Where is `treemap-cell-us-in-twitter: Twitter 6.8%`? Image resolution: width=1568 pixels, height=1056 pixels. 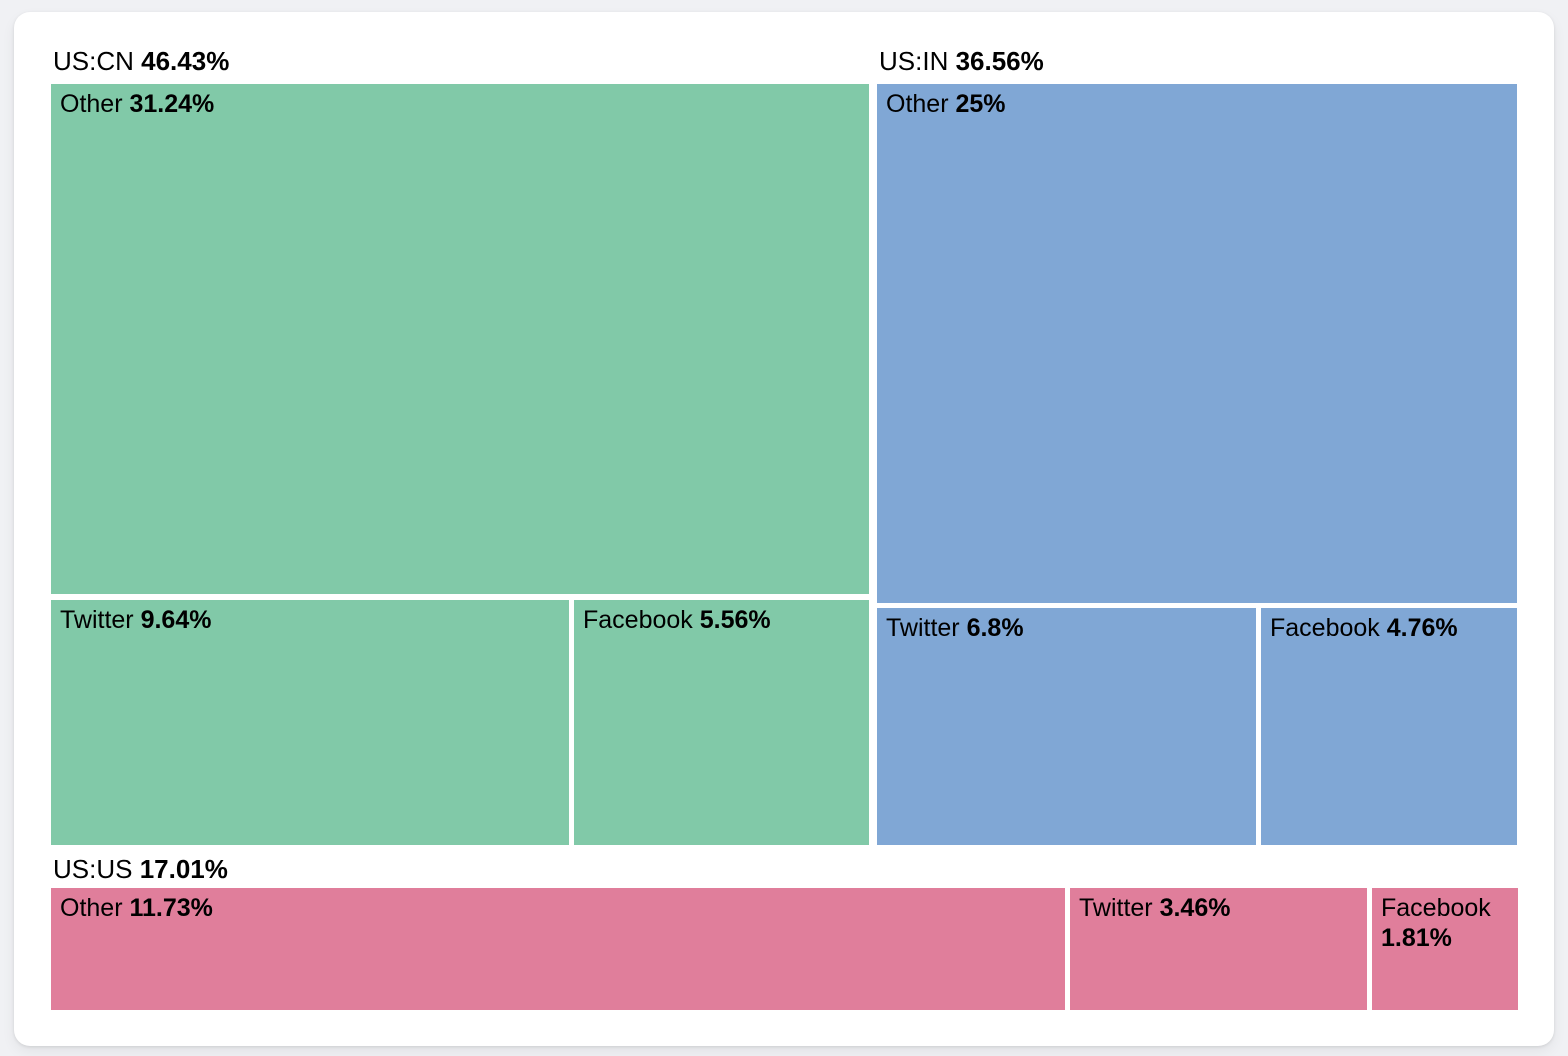
treemap-cell-us-in-twitter: Twitter 6.8% is located at coordinates (1066, 726).